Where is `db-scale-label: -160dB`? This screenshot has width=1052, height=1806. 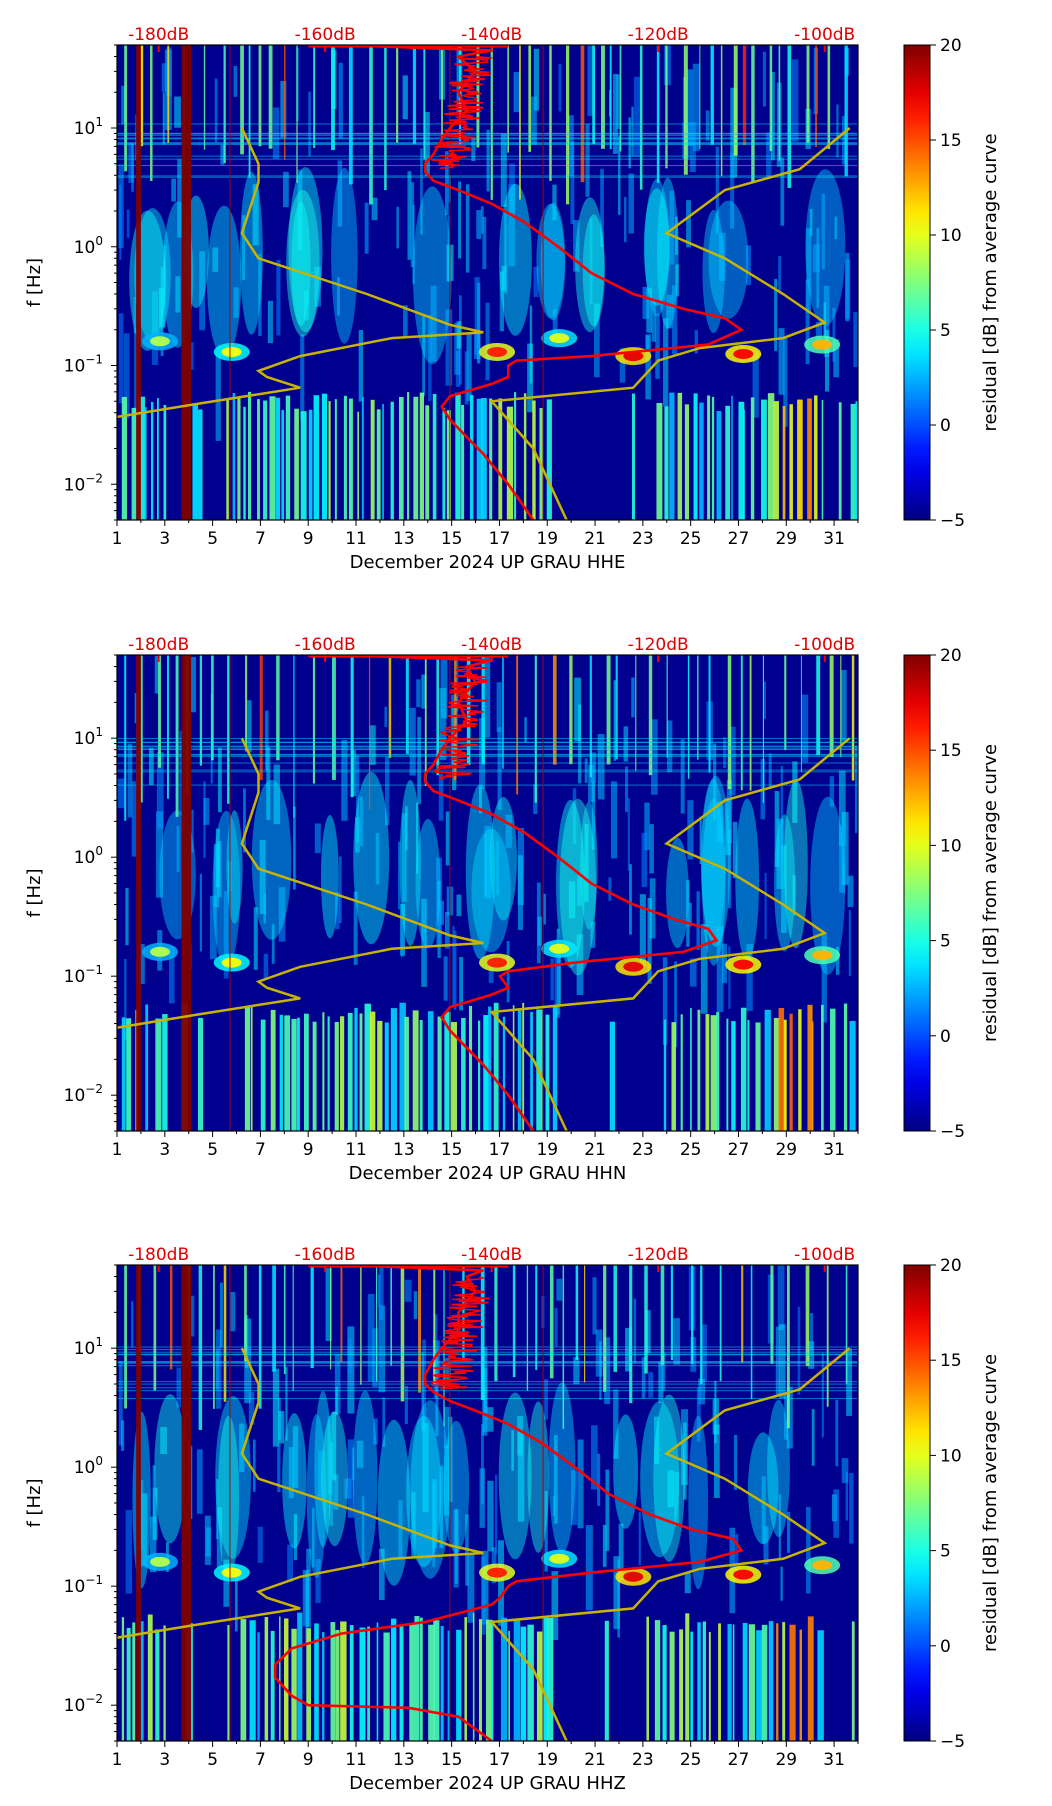
db-scale-label: -160dB is located at coordinates (325, 1255).